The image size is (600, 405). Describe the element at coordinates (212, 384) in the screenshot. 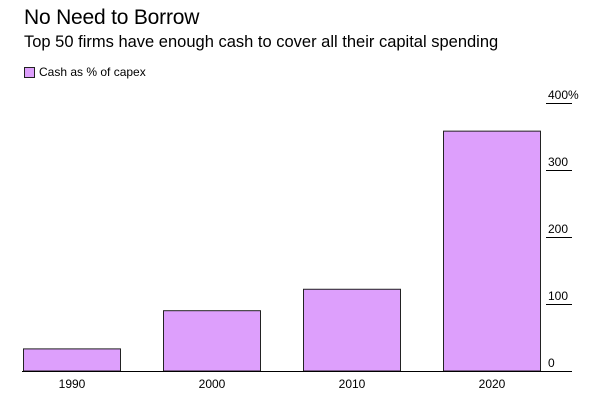

I see `x-tick-label: 2000` at that location.